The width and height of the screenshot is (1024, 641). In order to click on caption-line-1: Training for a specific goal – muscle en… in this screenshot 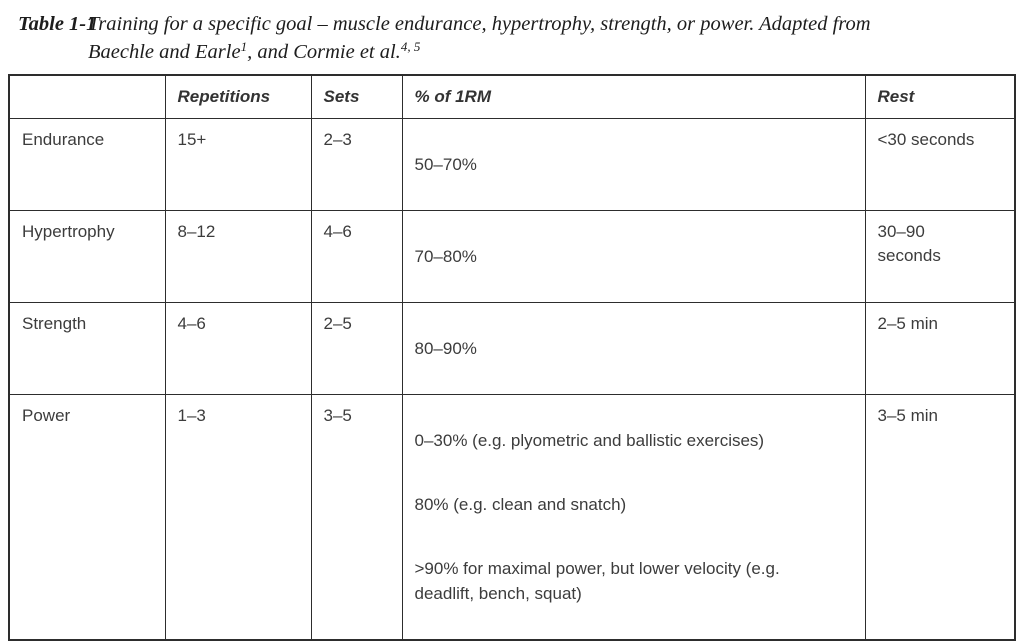, I will do `click(479, 24)`.